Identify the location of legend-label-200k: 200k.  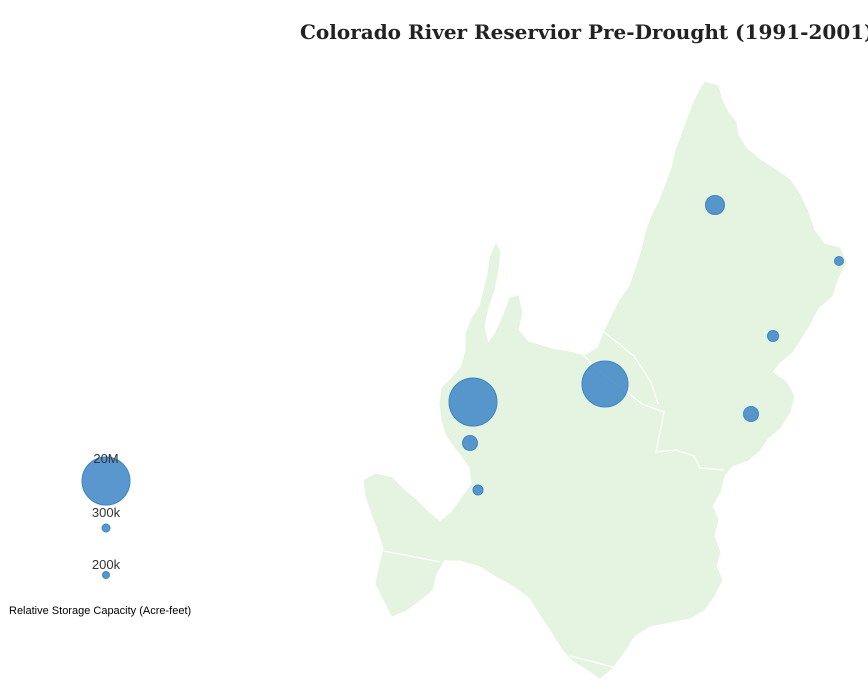
(106, 564).